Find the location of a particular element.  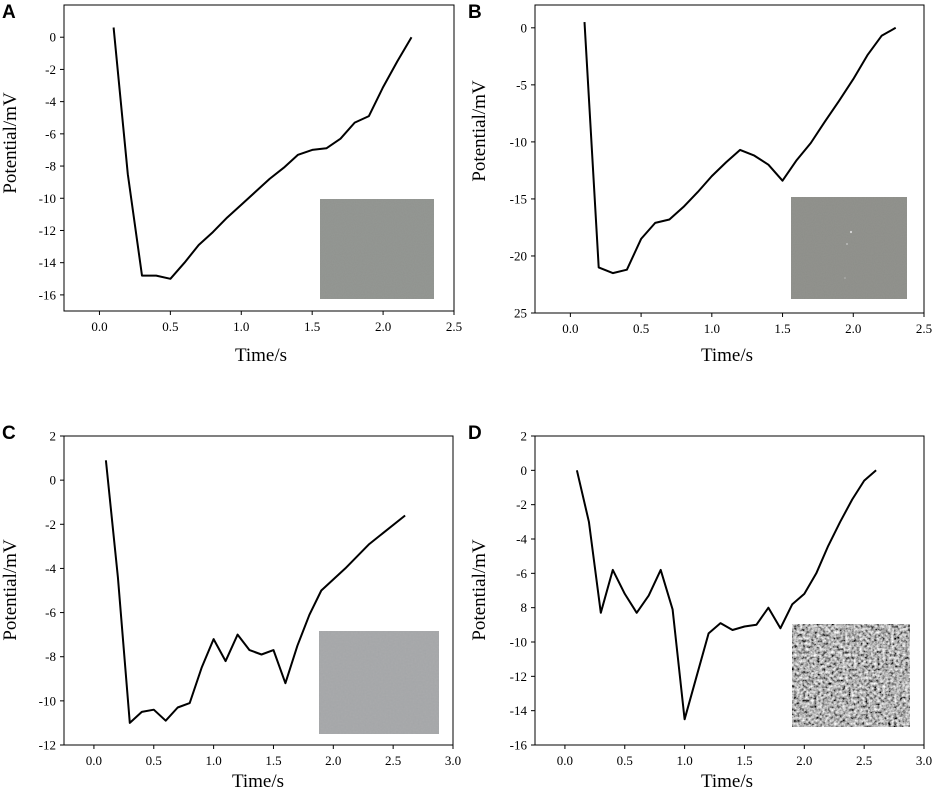

y-tick-label-d: 8 is located at coordinates (524, 607).